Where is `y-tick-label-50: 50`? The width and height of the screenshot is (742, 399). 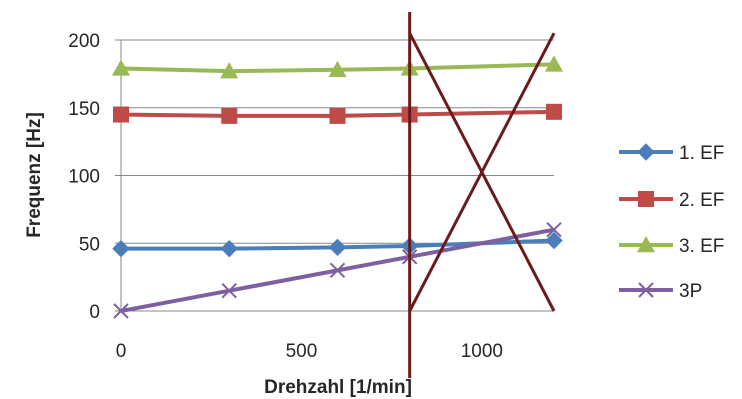 y-tick-label-50: 50 is located at coordinates (89, 244).